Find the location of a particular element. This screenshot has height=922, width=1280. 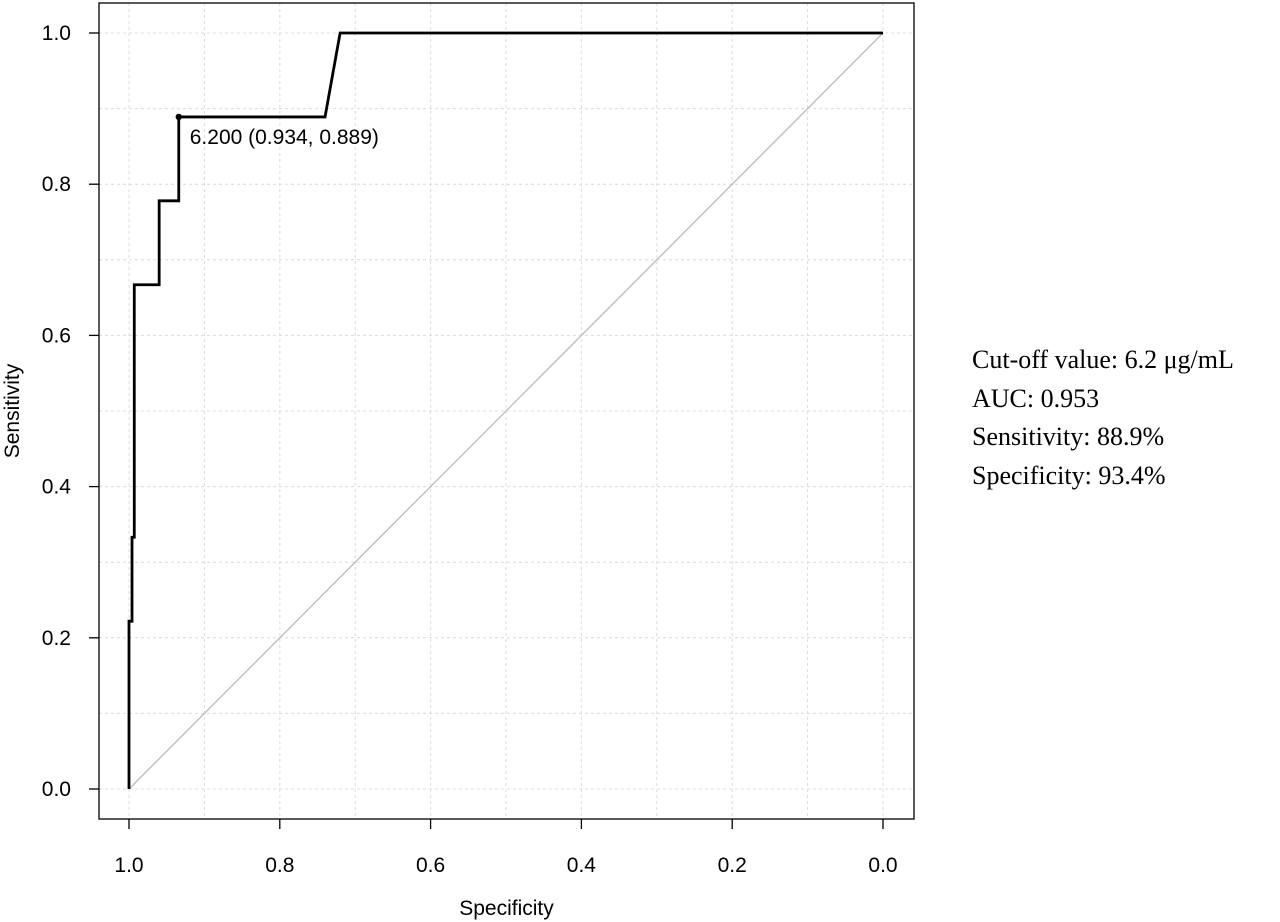

y-tick-label: 0.8 is located at coordinates (56, 184).